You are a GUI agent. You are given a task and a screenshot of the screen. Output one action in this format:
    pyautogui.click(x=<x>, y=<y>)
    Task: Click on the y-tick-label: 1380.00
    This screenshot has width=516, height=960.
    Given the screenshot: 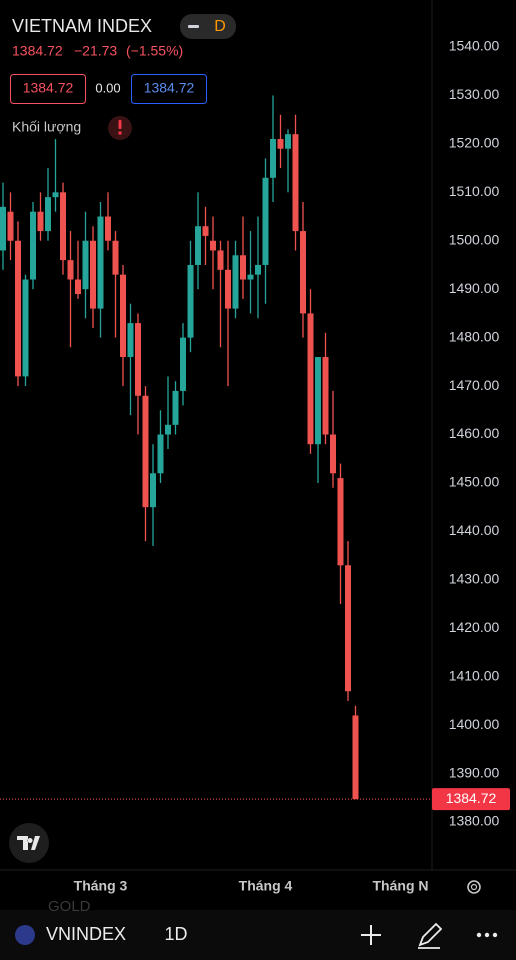 What is the action you would take?
    pyautogui.click(x=474, y=821)
    